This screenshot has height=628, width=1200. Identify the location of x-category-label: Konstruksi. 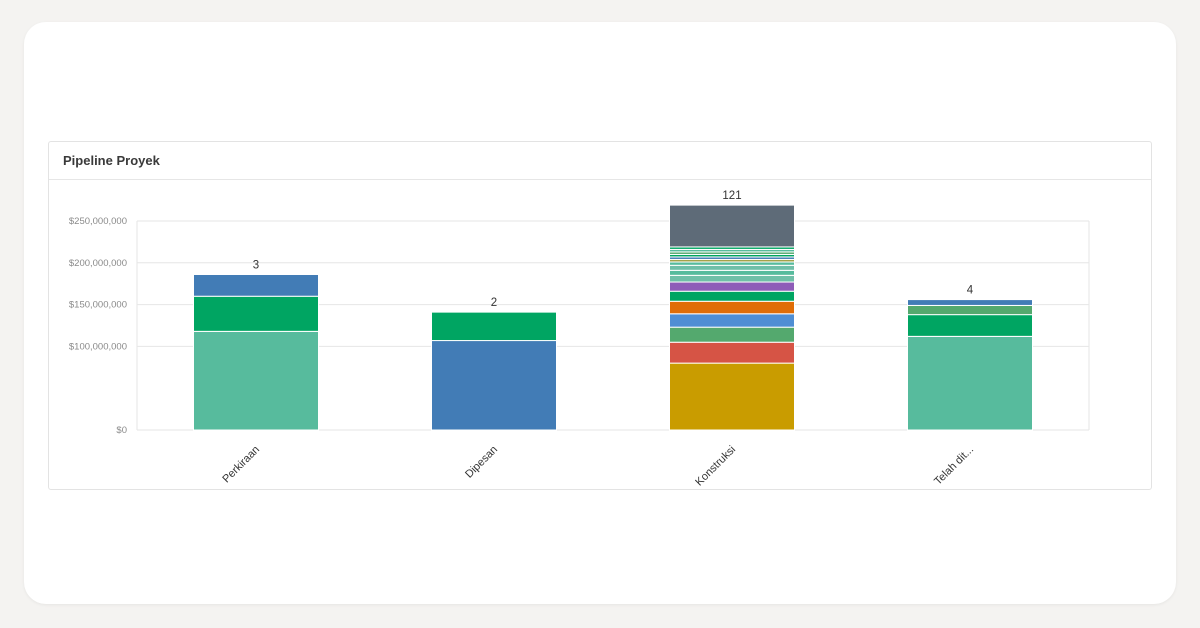
(715, 466).